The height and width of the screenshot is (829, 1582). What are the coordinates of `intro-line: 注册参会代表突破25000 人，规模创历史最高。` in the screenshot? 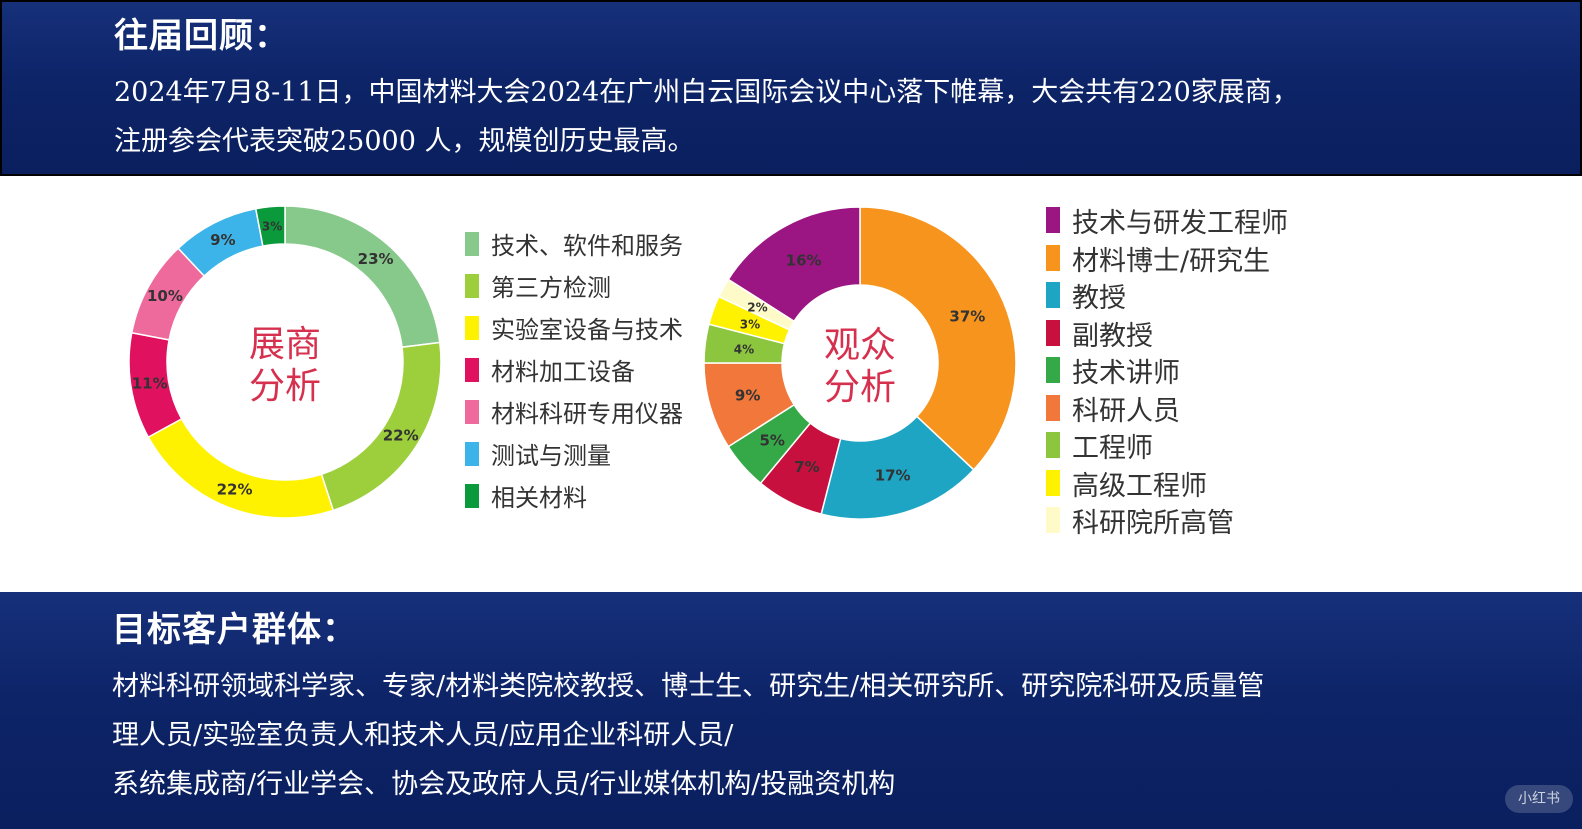 It's located at (404, 141).